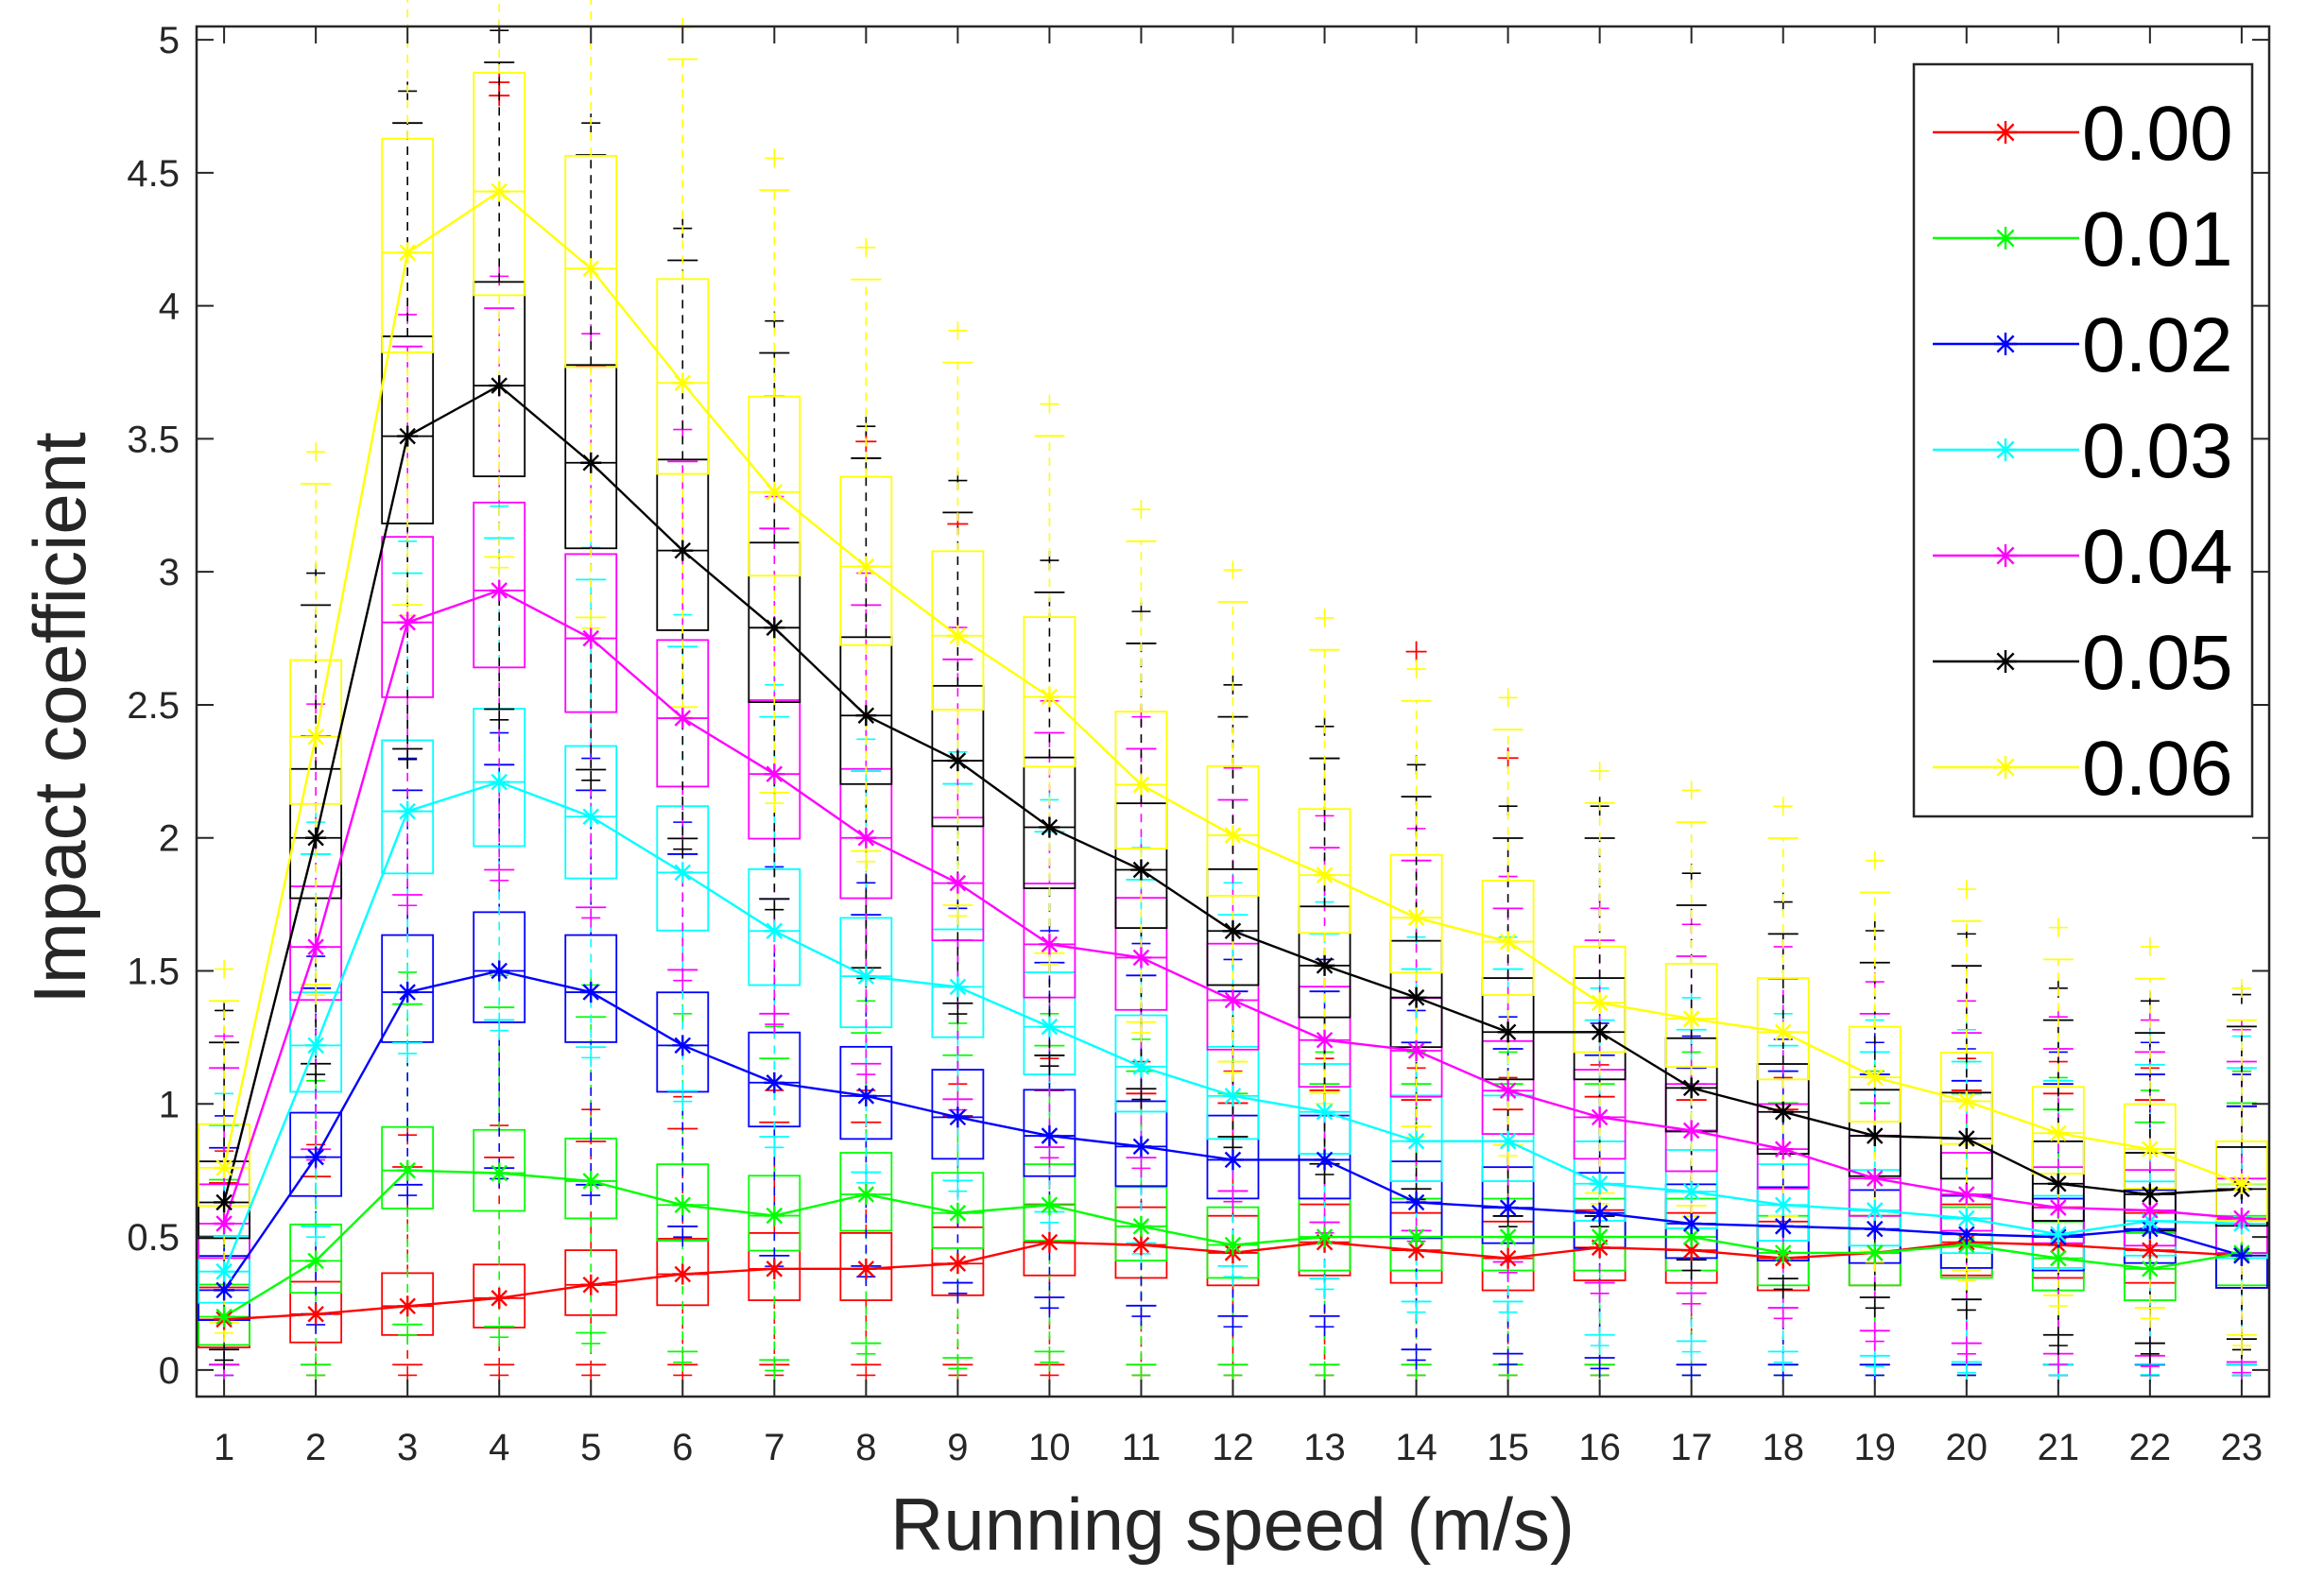 This screenshot has width=2324, height=1595. I want to click on x-tick-label: 9, so click(958, 1447).